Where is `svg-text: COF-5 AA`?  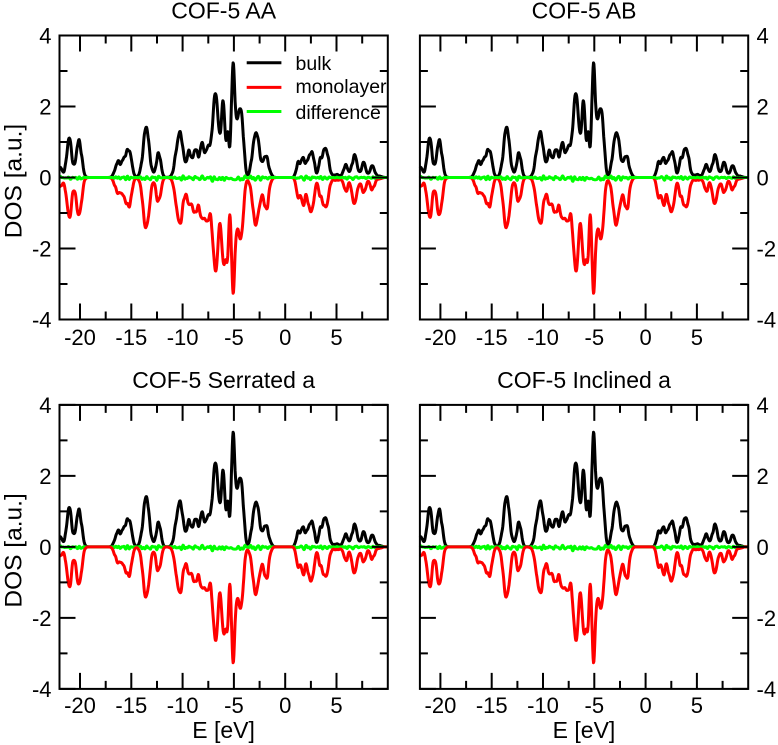 svg-text: COF-5 AA is located at coordinates (223, 12).